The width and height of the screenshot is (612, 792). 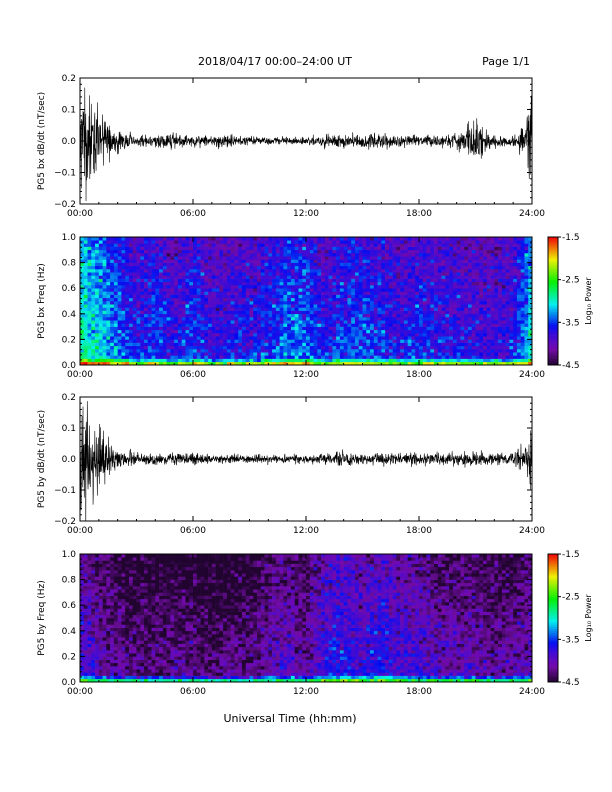 What do you see at coordinates (306, 375) in the screenshot?
I see `x-tick-label: 12:00` at bounding box center [306, 375].